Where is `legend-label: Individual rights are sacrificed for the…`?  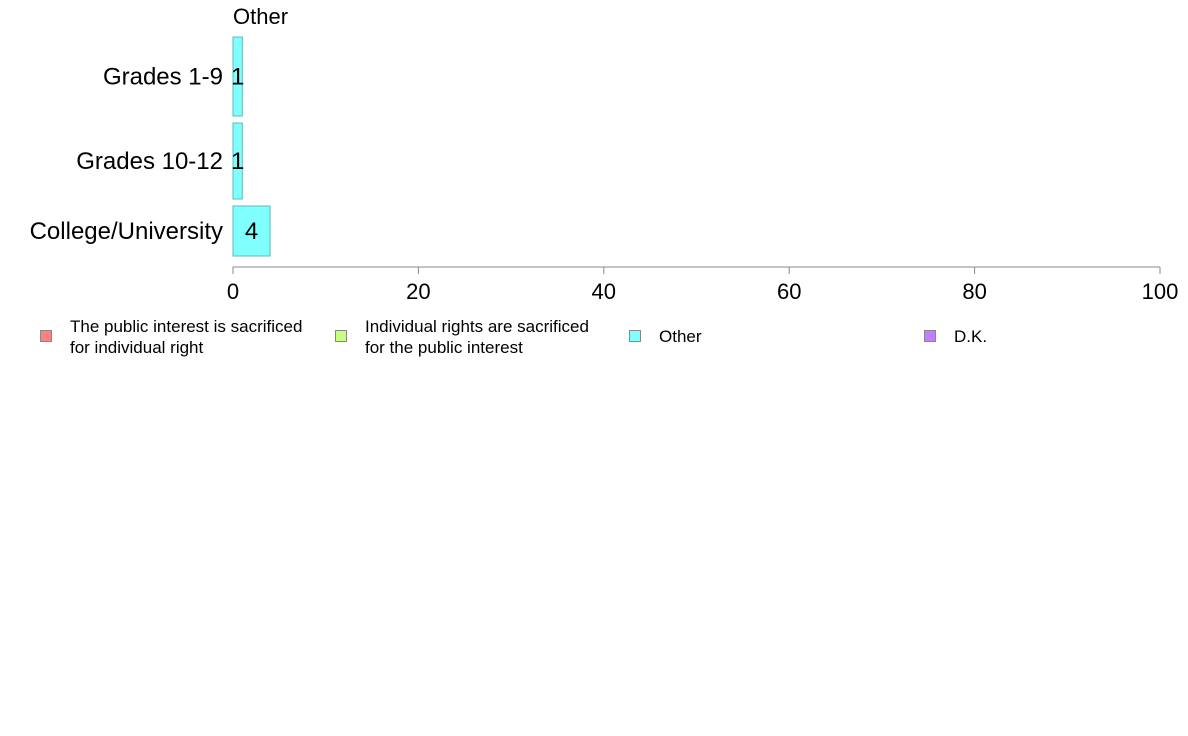 legend-label: Individual rights are sacrificed for the… is located at coordinates (477, 337).